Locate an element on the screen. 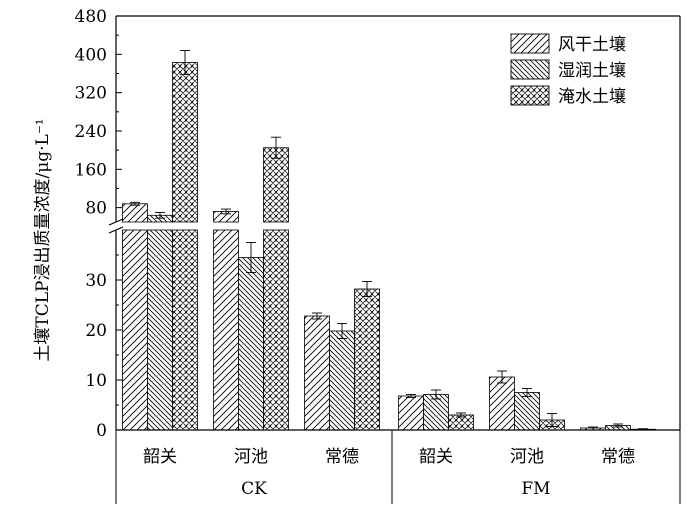 This screenshot has width=700, height=507. y-tick-label: 20 is located at coordinates (96, 331).